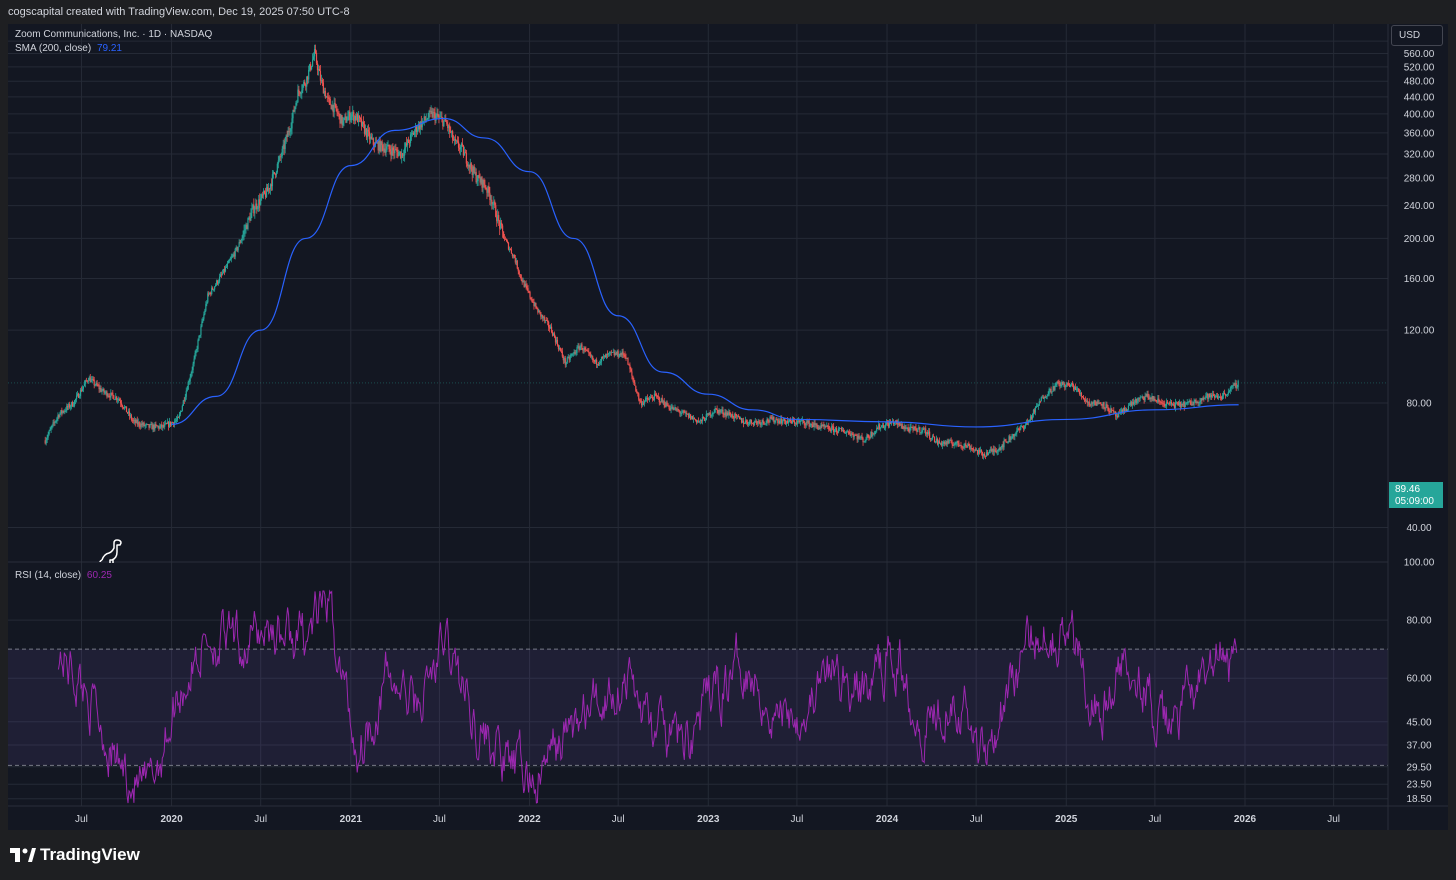  What do you see at coordinates (75, 855) in the screenshot?
I see `tradingview-logo: TradingView` at bounding box center [75, 855].